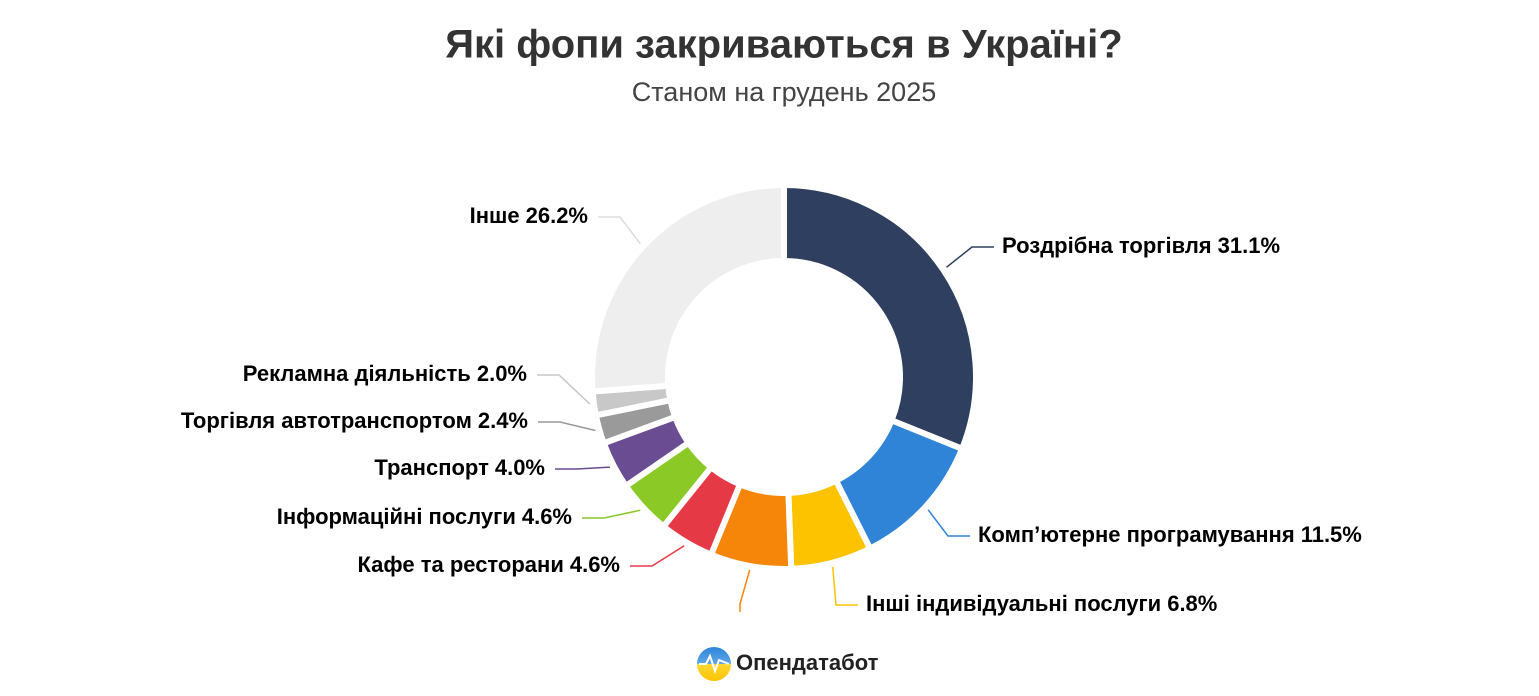  I want to click on slice-label: Інші індивідуальні послуги 6.8%, so click(1041, 603).